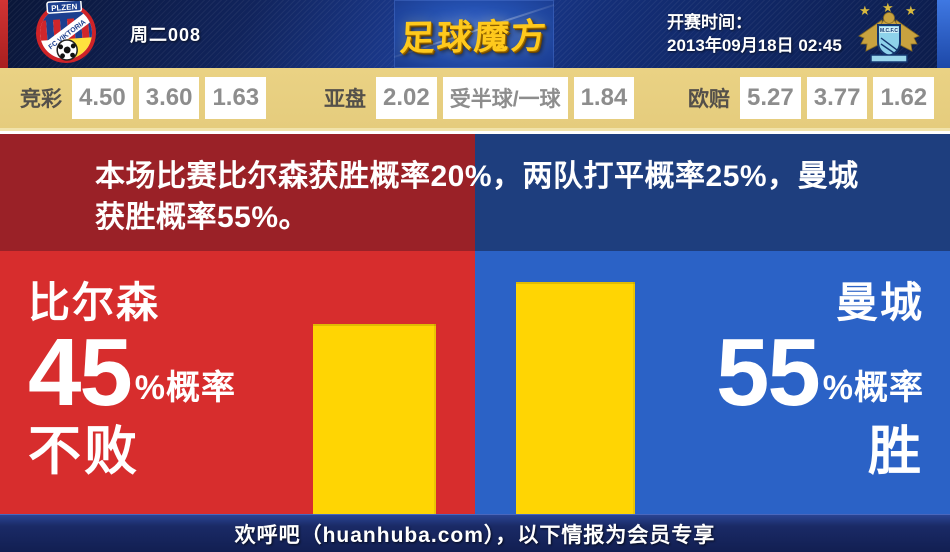  I want to click on oupei-odd-away: 1.62, so click(904, 98).